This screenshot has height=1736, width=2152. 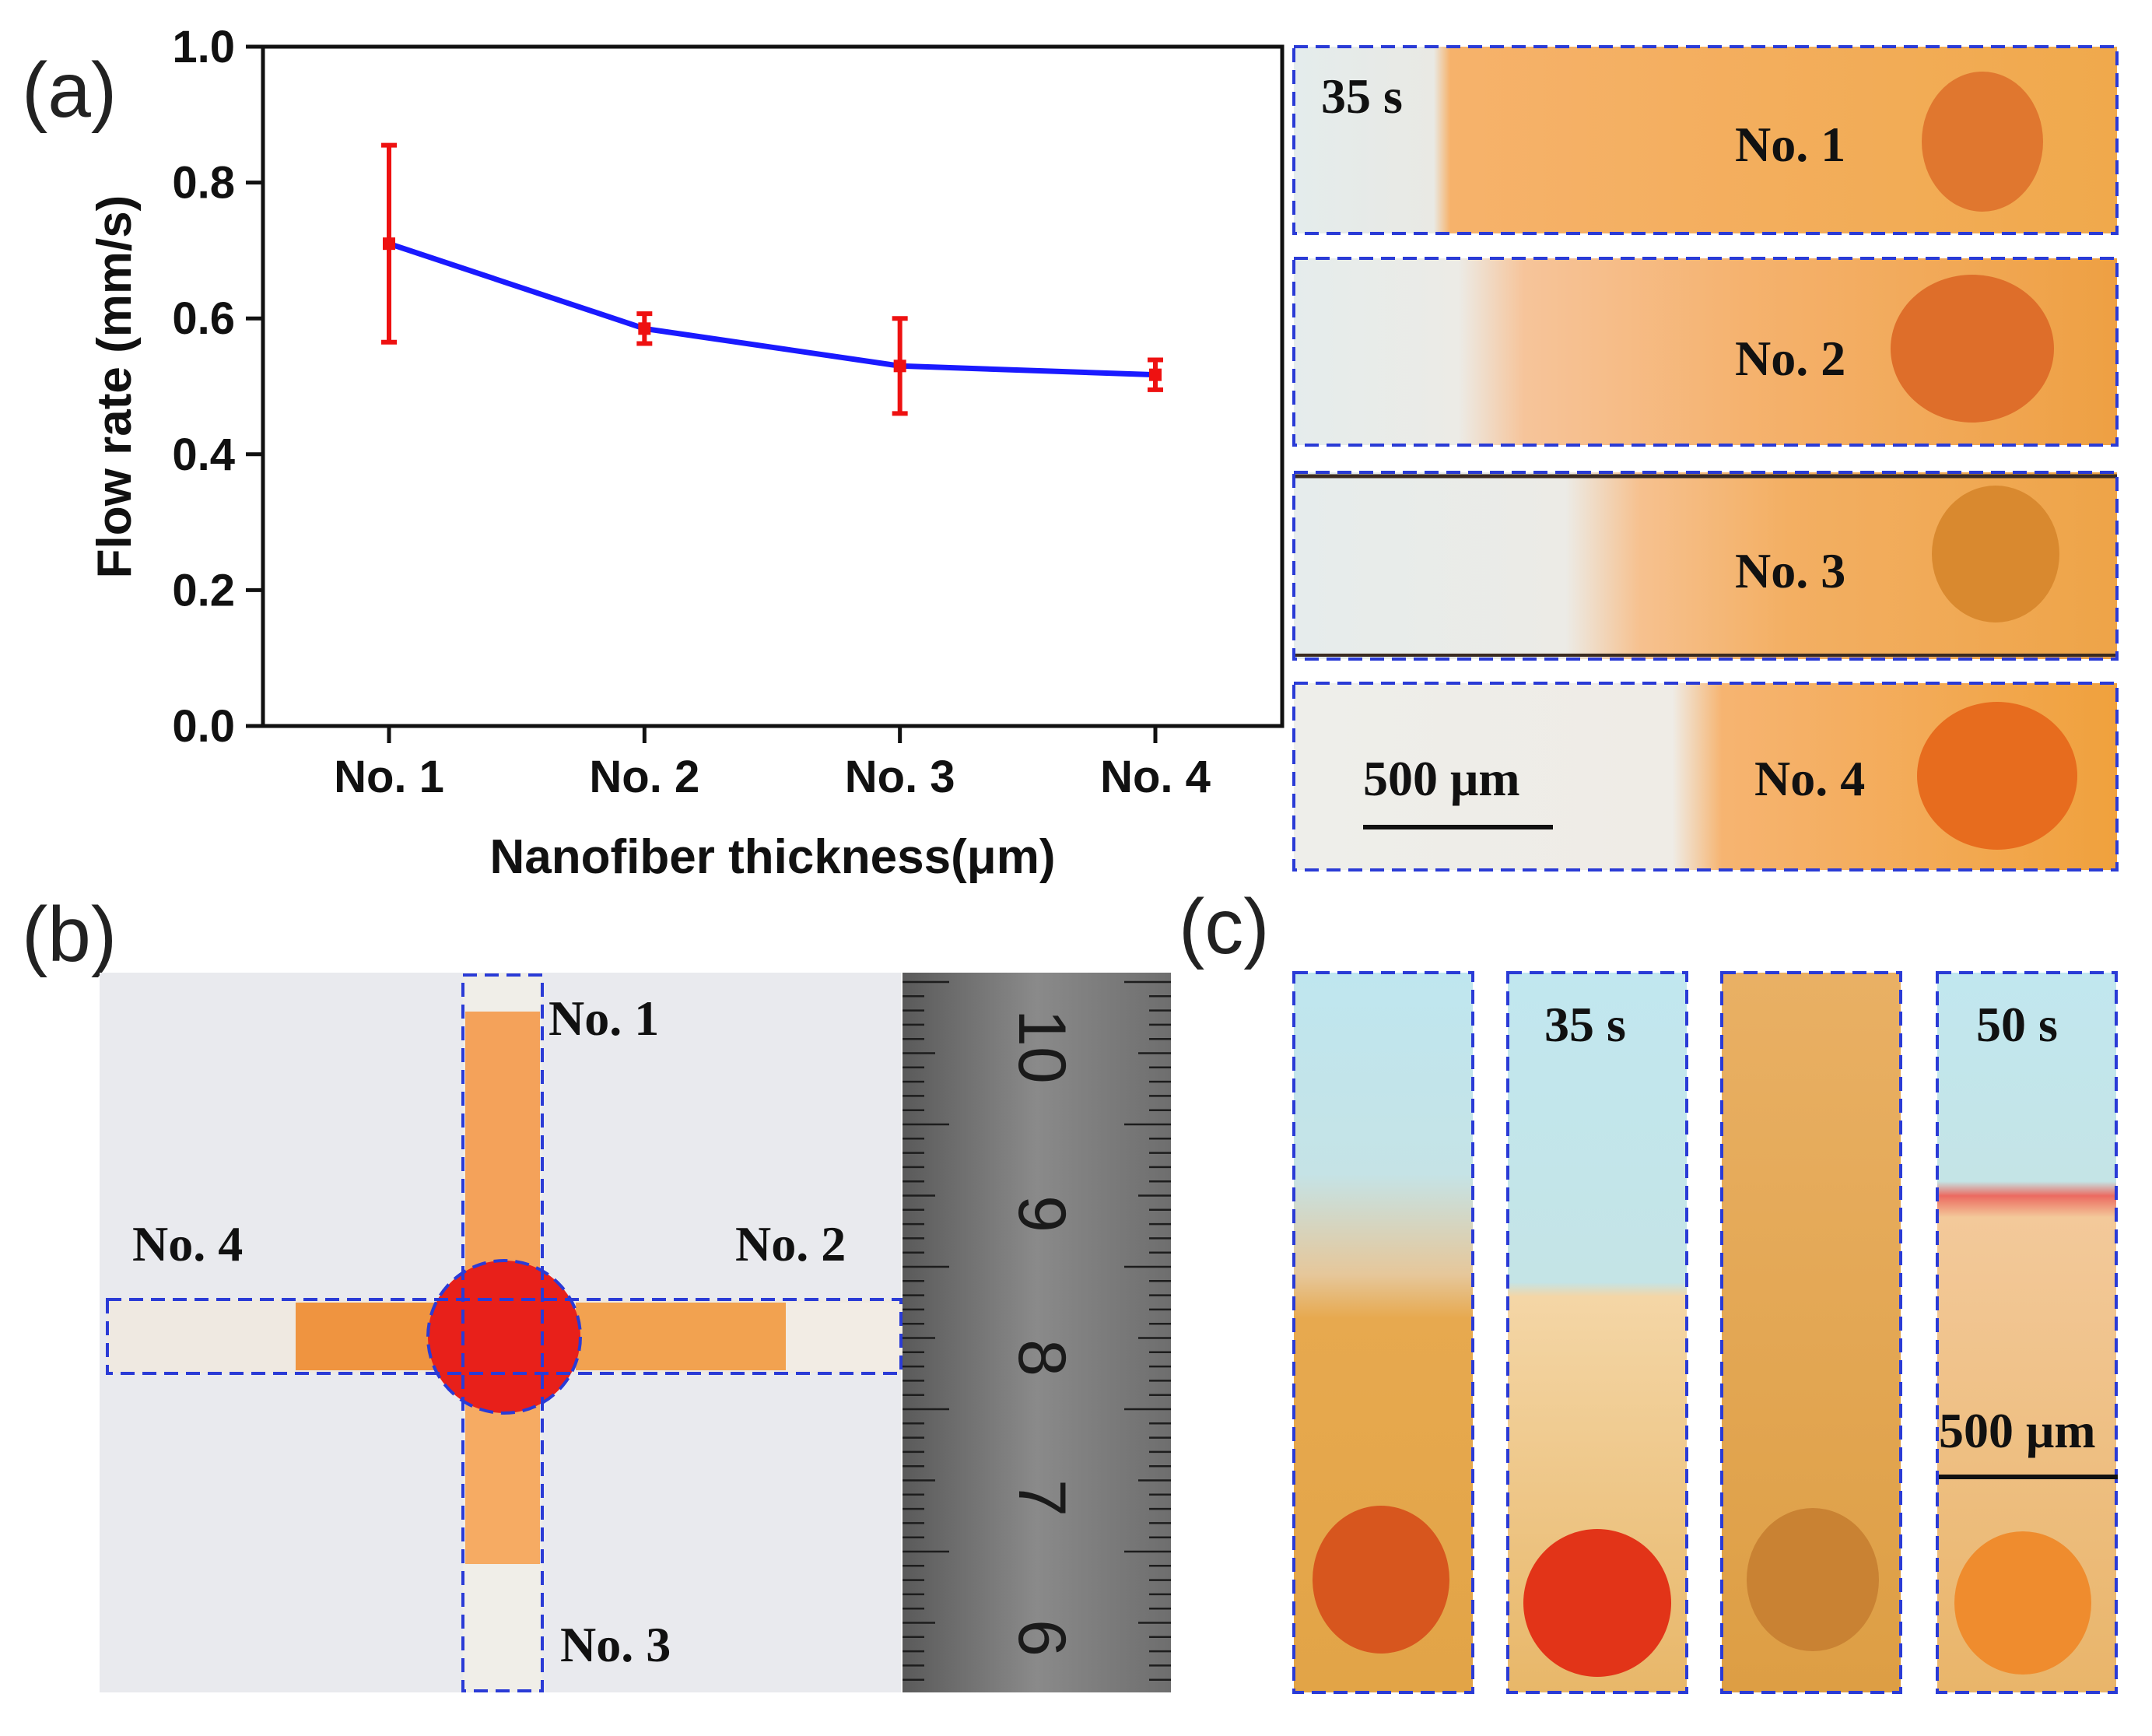 I want to click on time-label-50s: 50 s, so click(x=2017, y=1024).